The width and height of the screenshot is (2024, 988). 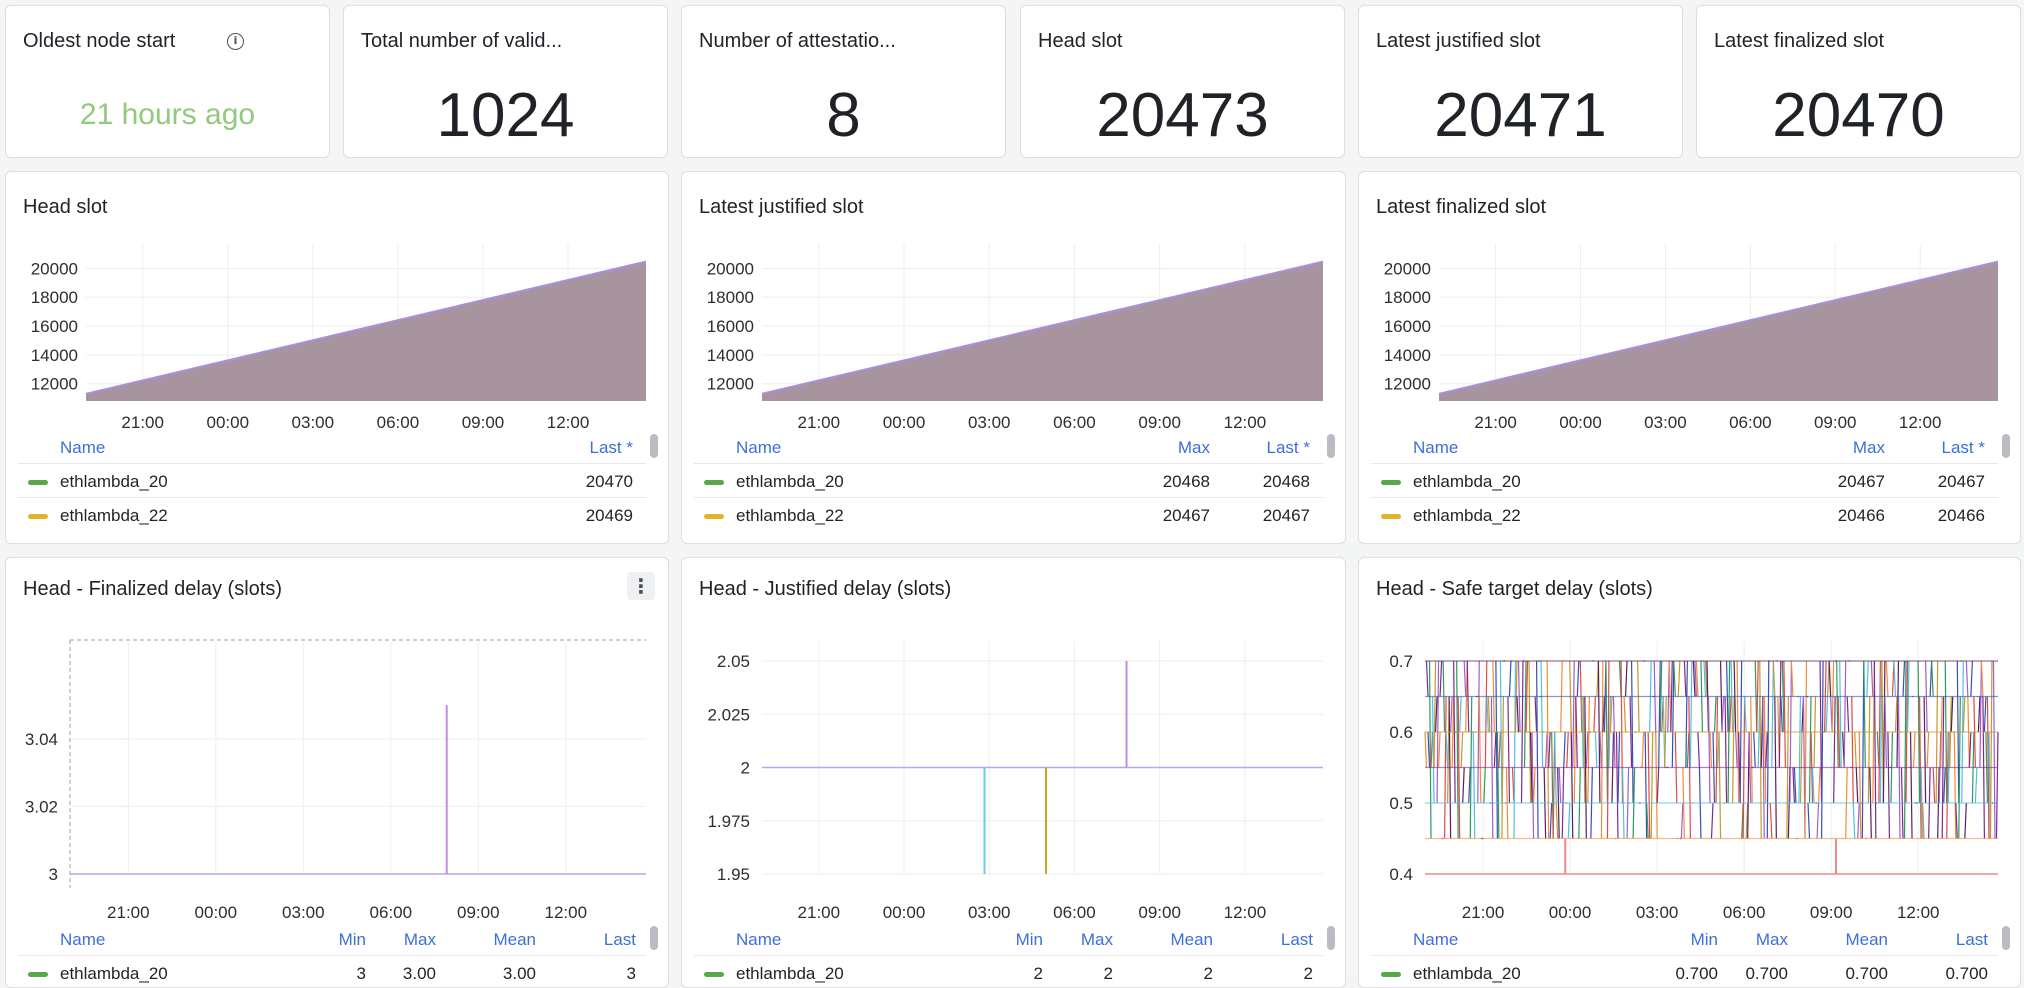 What do you see at coordinates (641, 586) in the screenshot?
I see `panel-menu-button: ⋮` at bounding box center [641, 586].